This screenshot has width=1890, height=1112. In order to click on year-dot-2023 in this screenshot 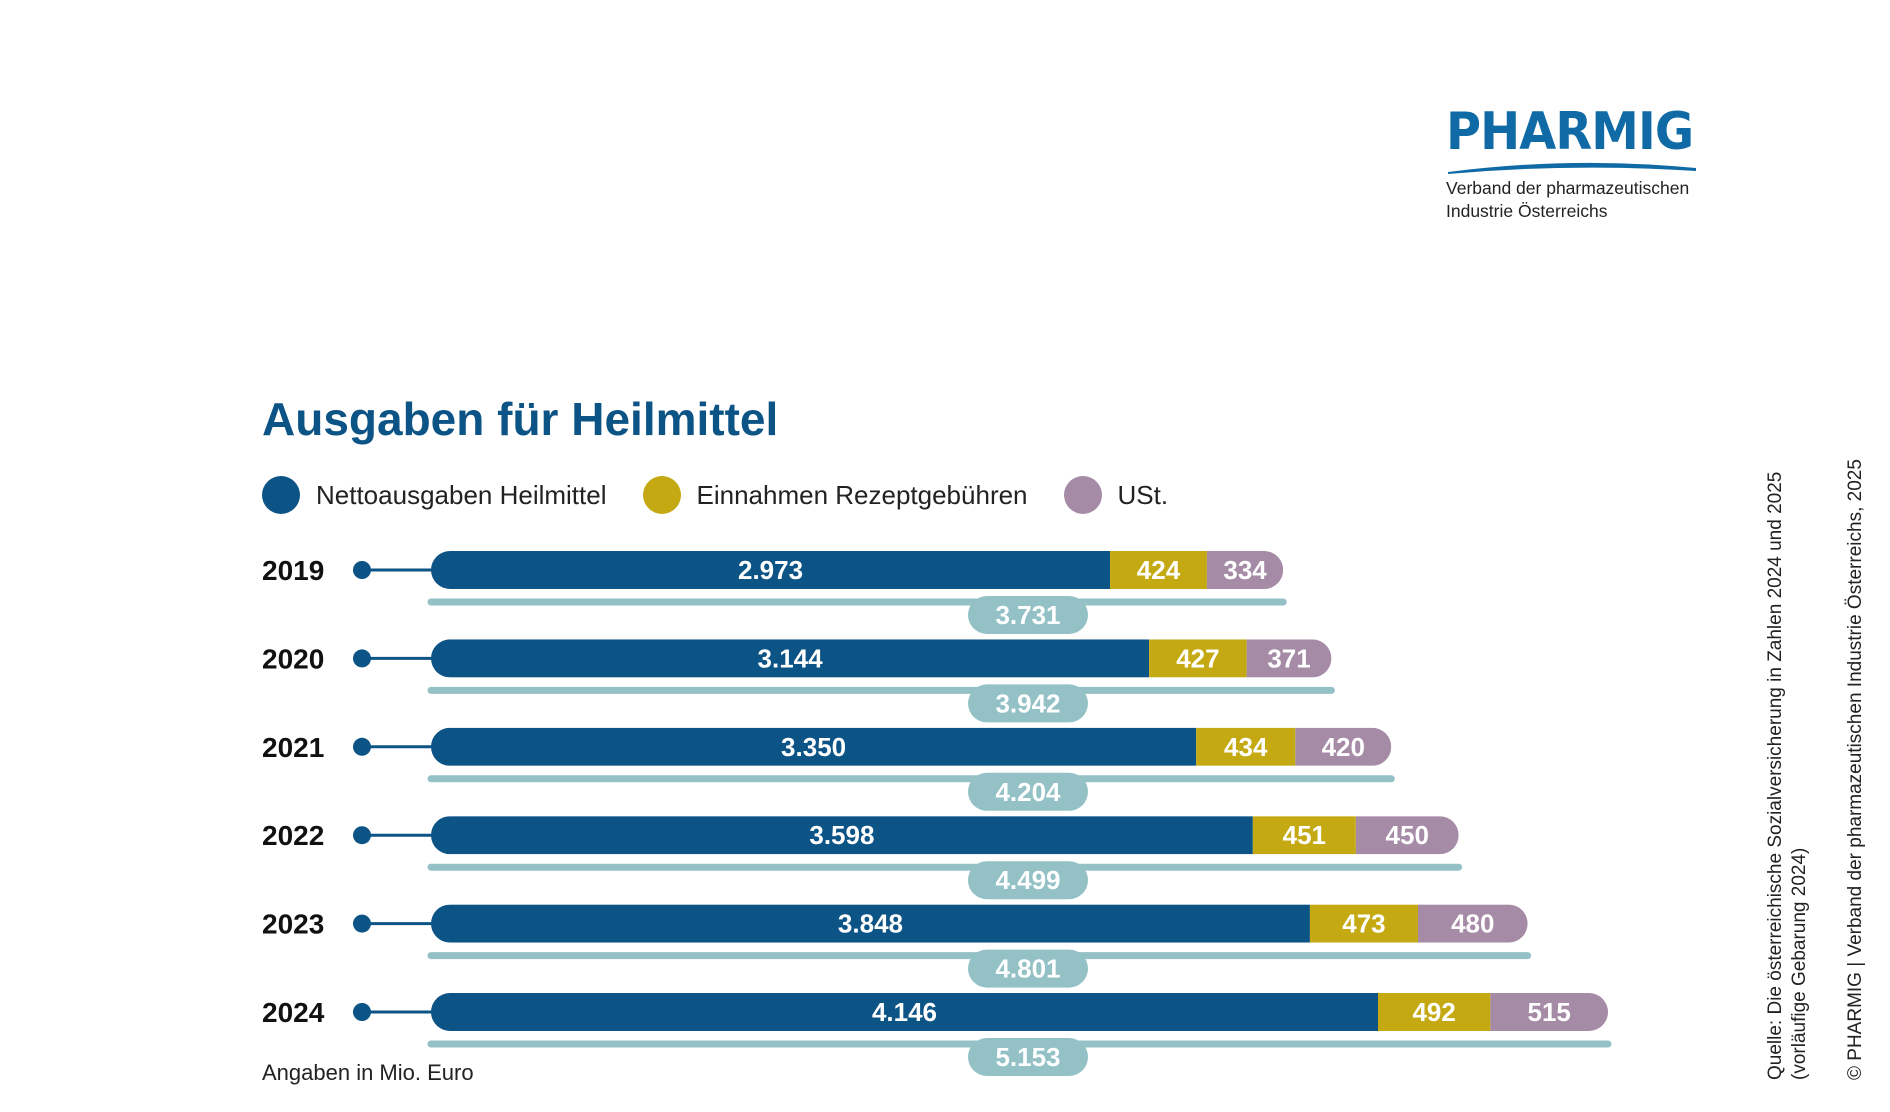, I will do `click(362, 923)`.